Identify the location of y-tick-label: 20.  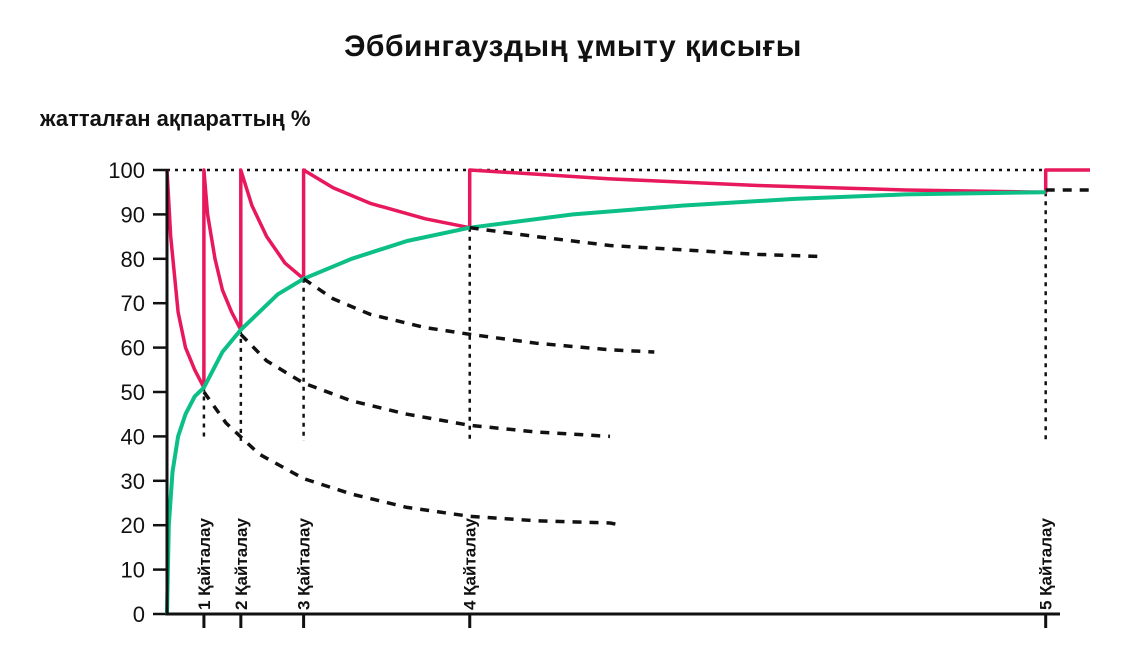
(133, 525).